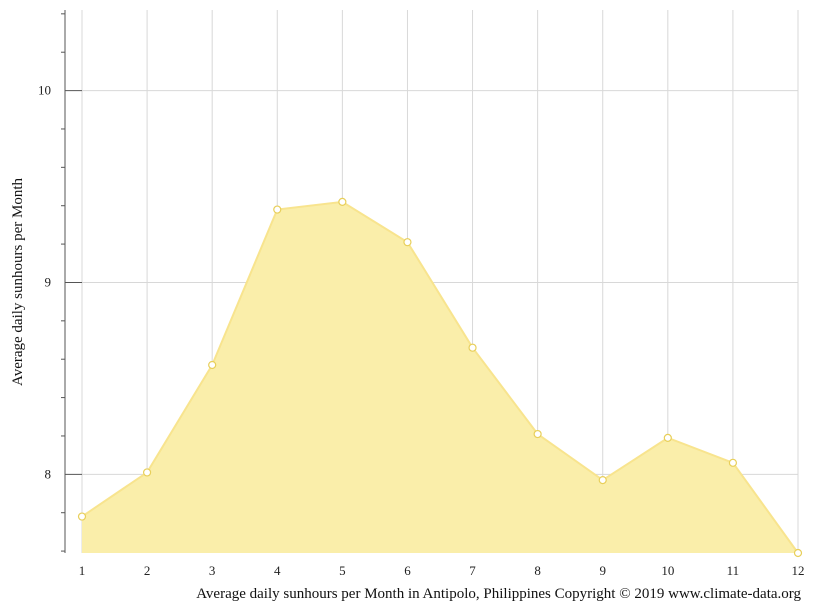 This screenshot has height=611, width=815. What do you see at coordinates (537, 570) in the screenshot?
I see `x-tick-label: 8` at bounding box center [537, 570].